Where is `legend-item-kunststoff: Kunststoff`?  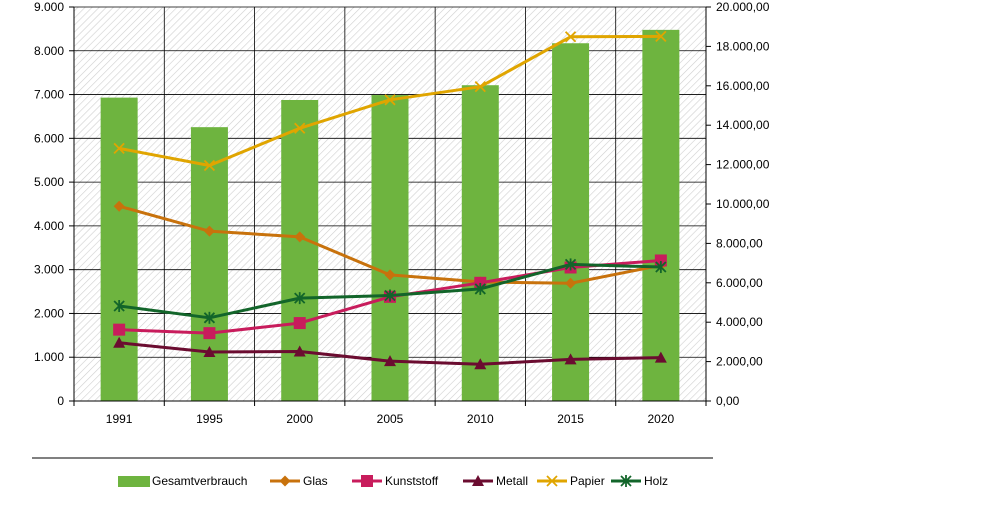 legend-item-kunststoff: Kunststoff is located at coordinates (395, 481).